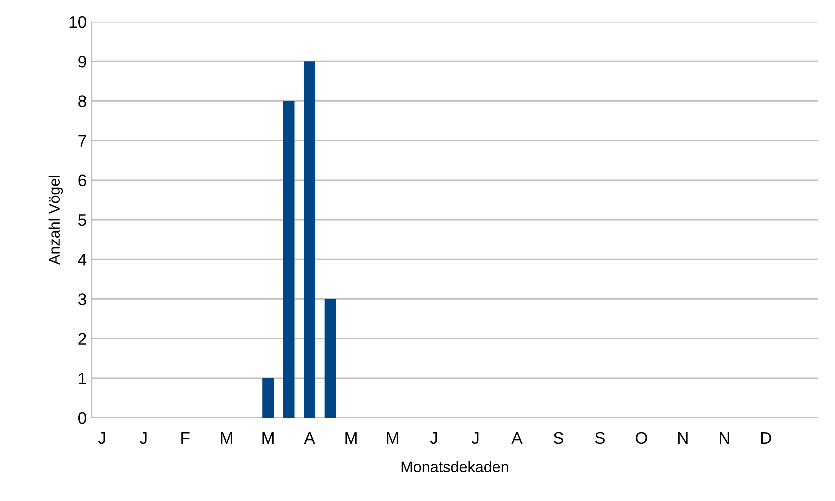  Describe the element at coordinates (82, 62) in the screenshot. I see `y-tick-label: 9` at that location.